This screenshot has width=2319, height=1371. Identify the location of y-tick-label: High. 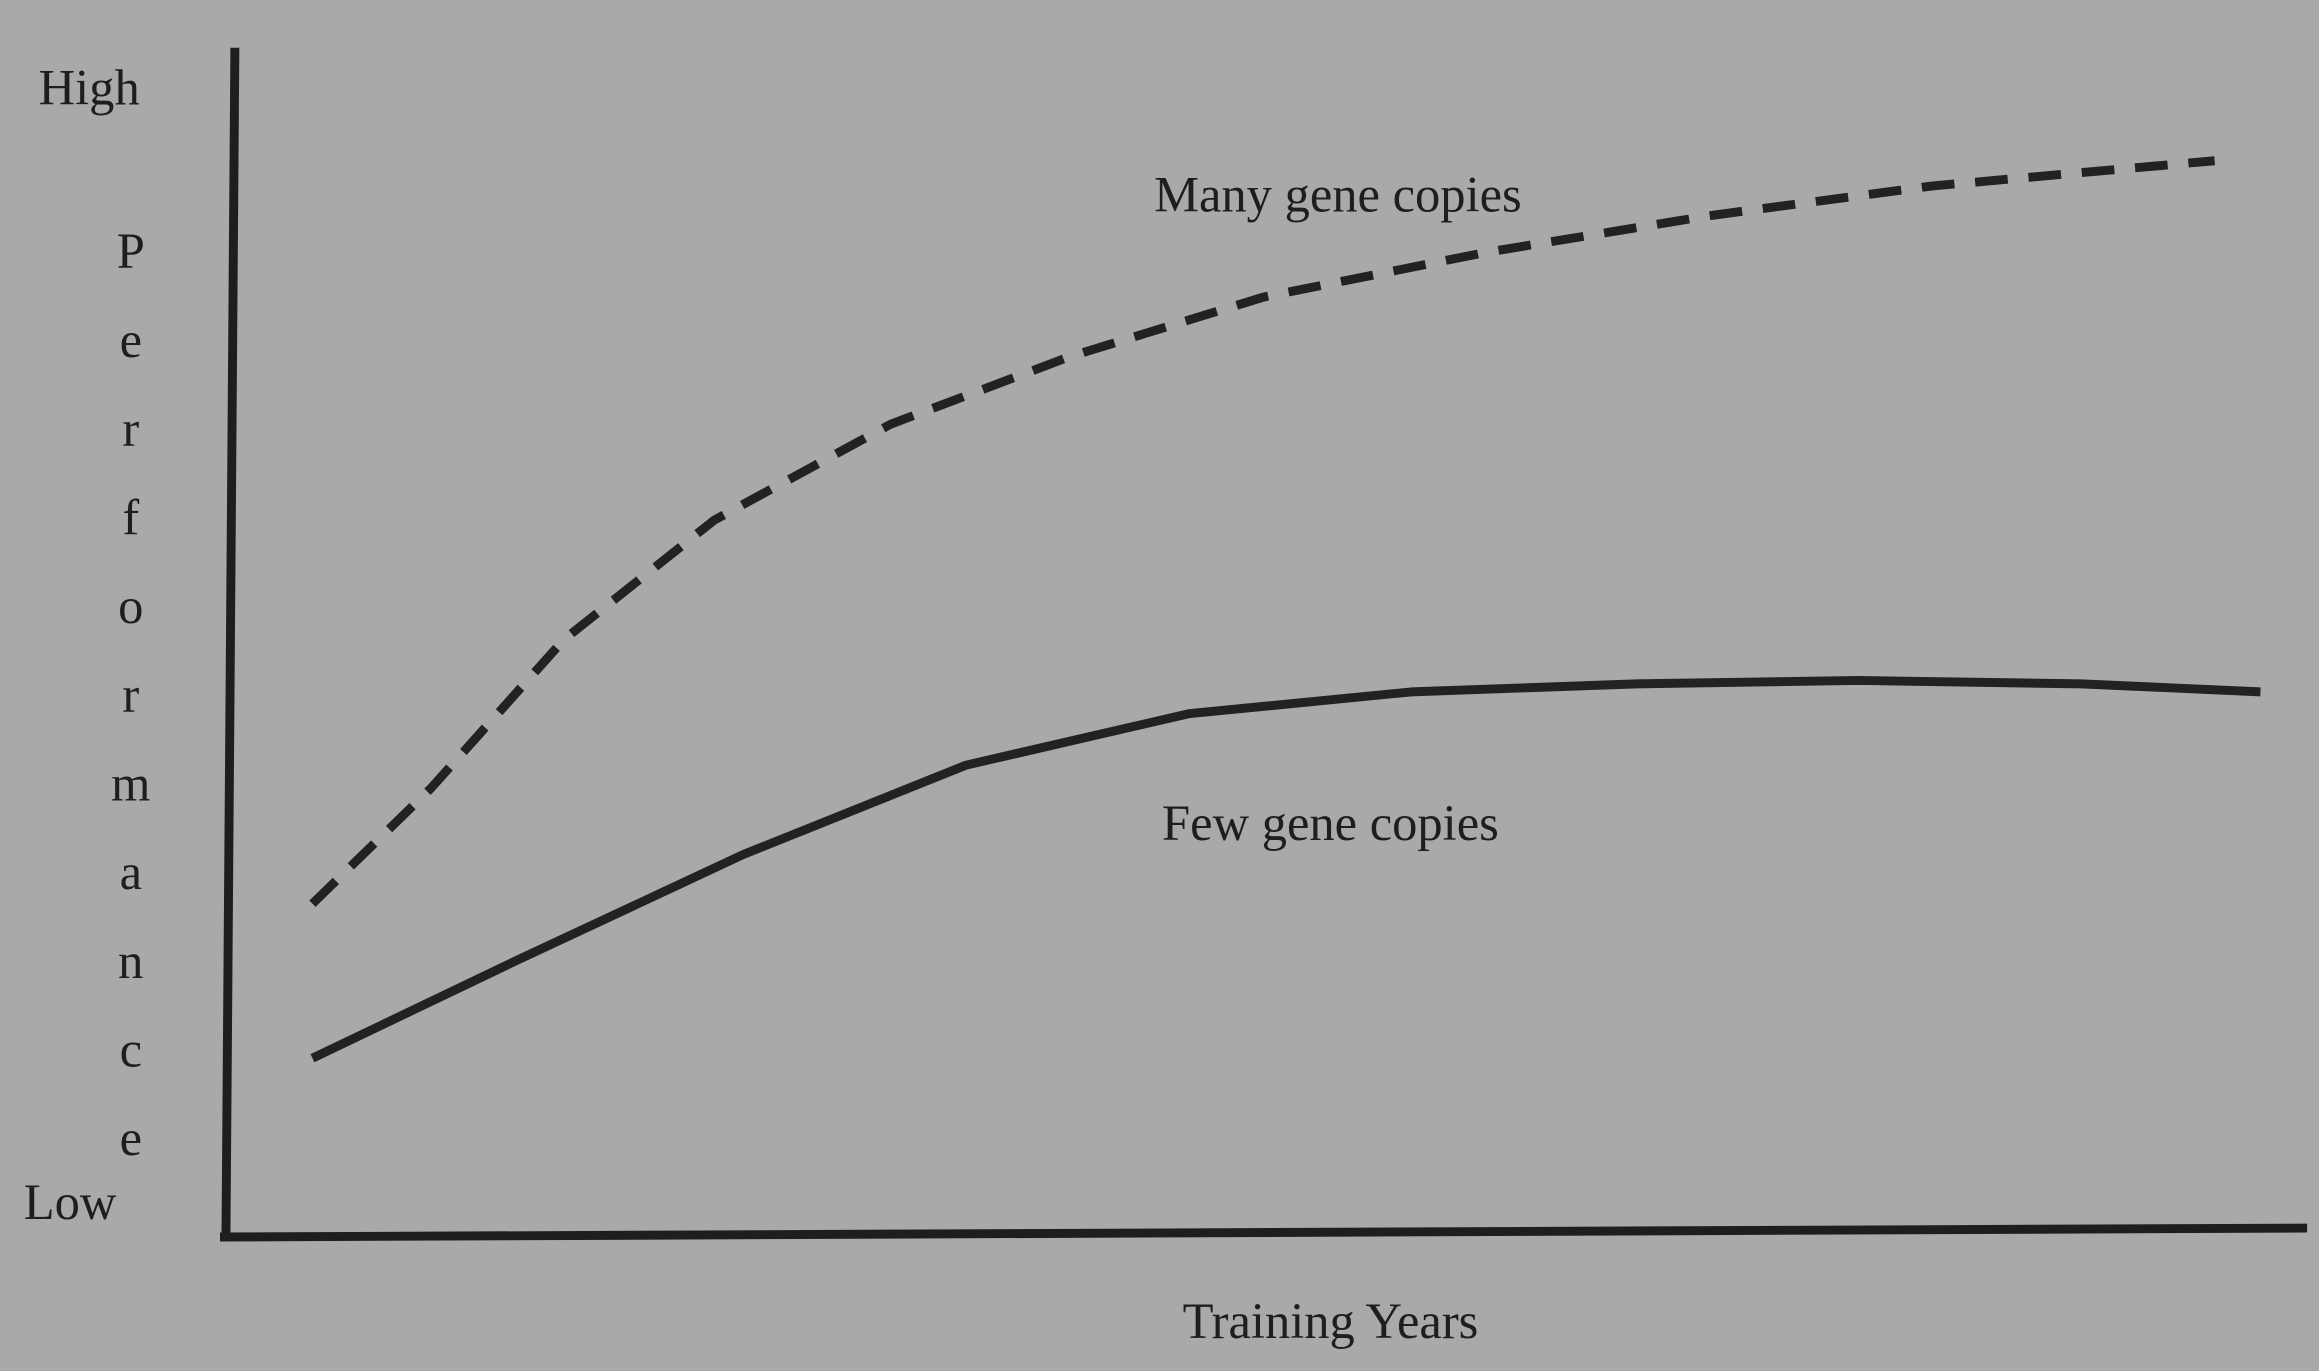
(89, 87).